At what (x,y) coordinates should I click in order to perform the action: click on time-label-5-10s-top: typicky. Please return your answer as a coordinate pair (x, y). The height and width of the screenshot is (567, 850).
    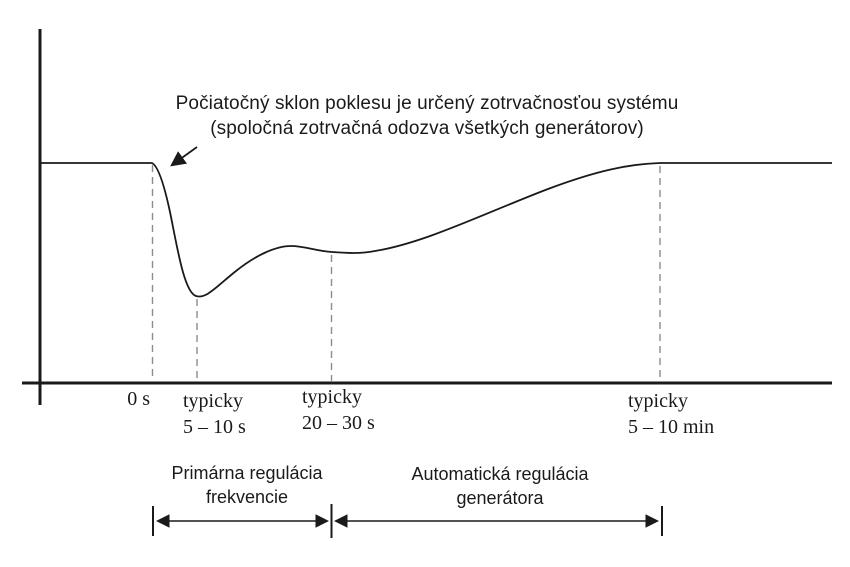
    Looking at the image, I should click on (213, 401).